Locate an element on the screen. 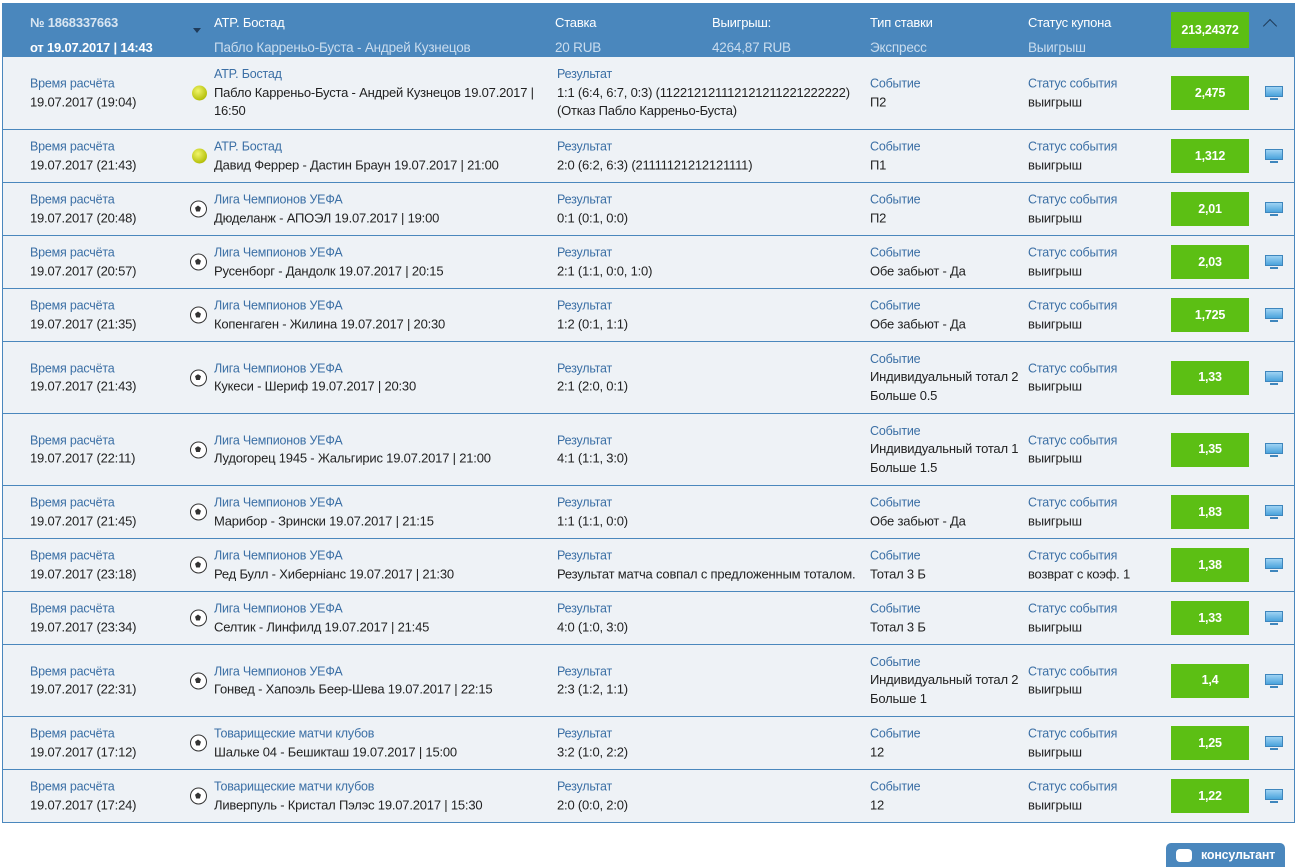 The width and height of the screenshot is (1299, 867). odds-badge: 2,475 is located at coordinates (1210, 93).